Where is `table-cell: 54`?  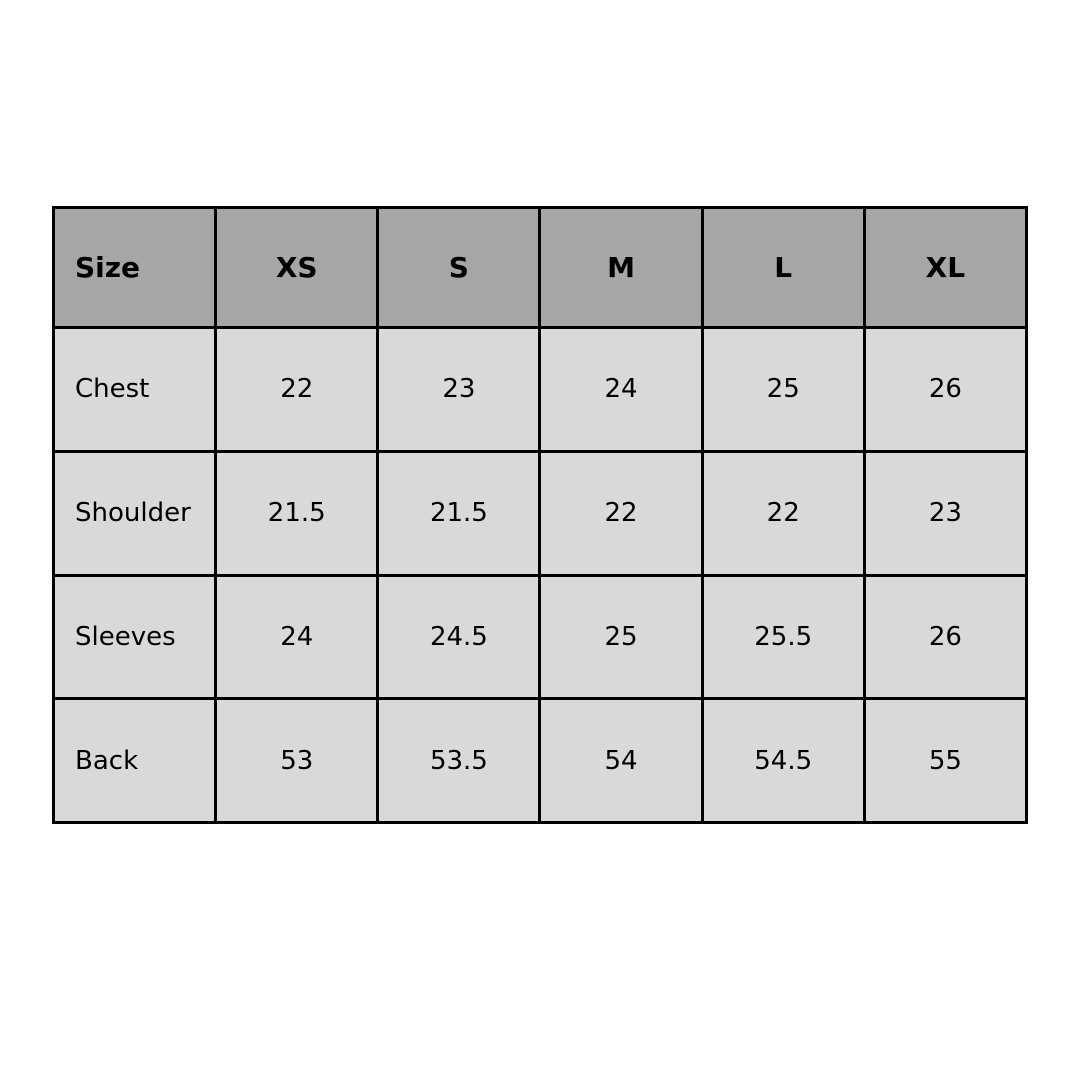 table-cell: 54 is located at coordinates (621, 760).